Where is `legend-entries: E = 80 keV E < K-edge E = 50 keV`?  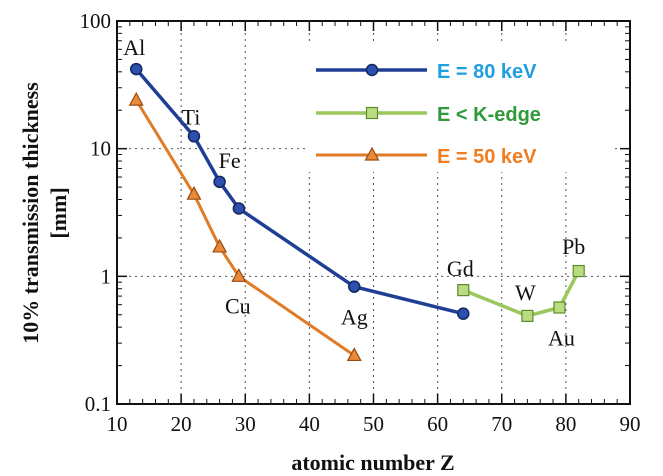
legend-entries: E = 80 keV E < K-edge E = 50 keV is located at coordinates (428, 114).